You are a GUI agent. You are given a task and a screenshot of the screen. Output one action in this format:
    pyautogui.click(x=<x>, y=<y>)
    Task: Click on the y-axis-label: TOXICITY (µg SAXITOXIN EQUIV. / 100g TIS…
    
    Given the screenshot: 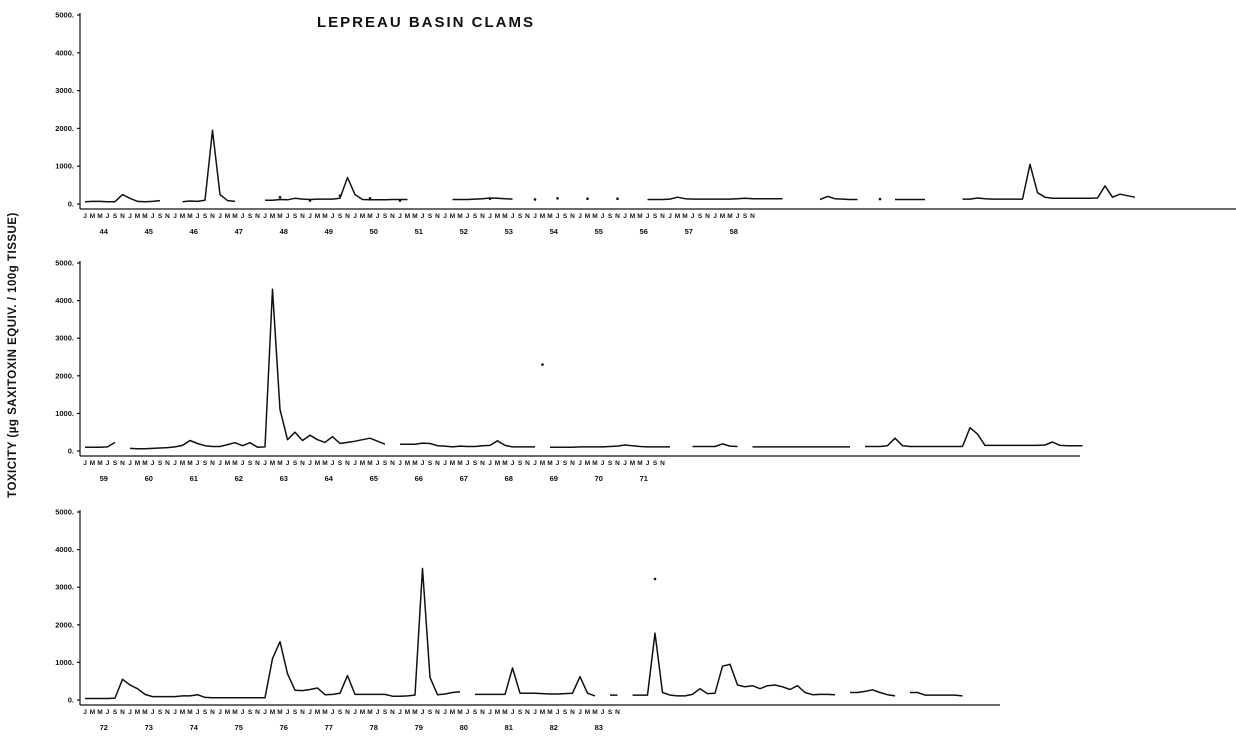 What is the action you would take?
    pyautogui.click(x=13, y=355)
    